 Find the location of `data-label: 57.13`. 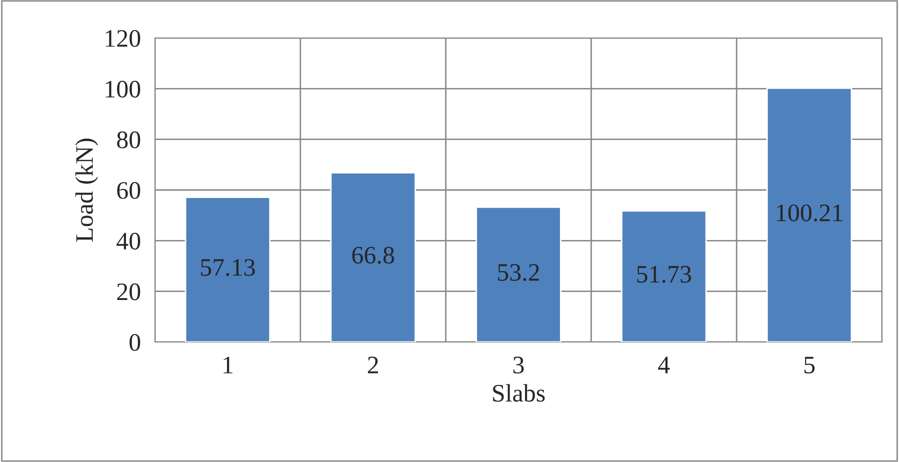

data-label: 57.13 is located at coordinates (228, 267).